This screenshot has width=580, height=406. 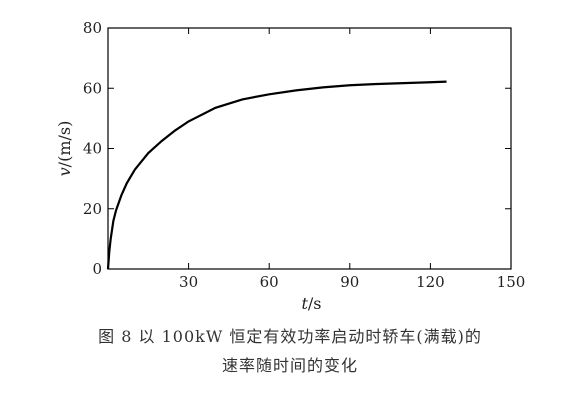 What do you see at coordinates (511, 282) in the screenshot?
I see `x-tick-label: 150` at bounding box center [511, 282].